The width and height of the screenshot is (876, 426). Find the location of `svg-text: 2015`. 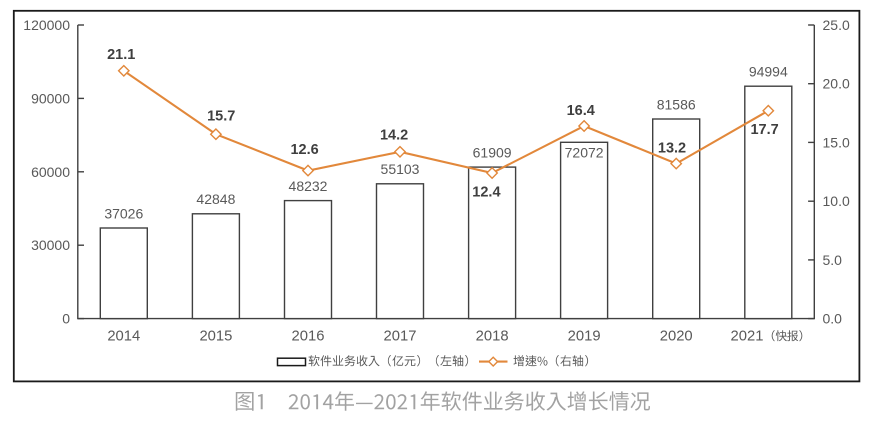

svg-text: 2015 is located at coordinates (215, 337).